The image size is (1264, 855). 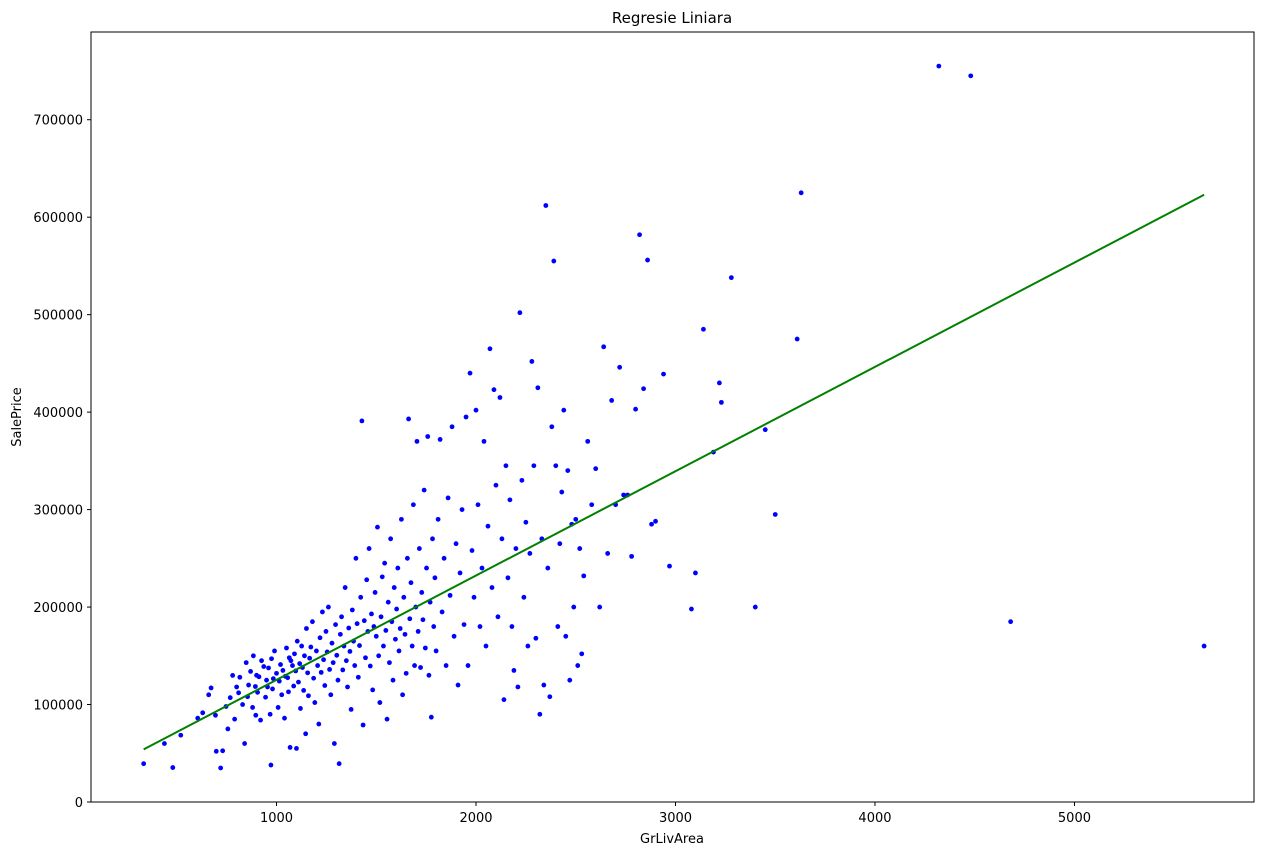 What do you see at coordinates (1074, 818) in the screenshot?
I see `x-tick-label: 5000` at bounding box center [1074, 818].